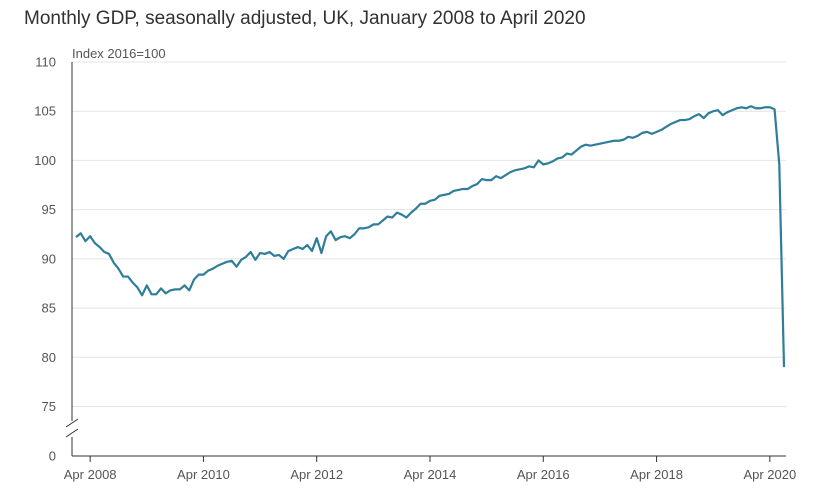 Image resolution: width=820 pixels, height=503 pixels. I want to click on y-tick-label: 90, so click(49, 258).